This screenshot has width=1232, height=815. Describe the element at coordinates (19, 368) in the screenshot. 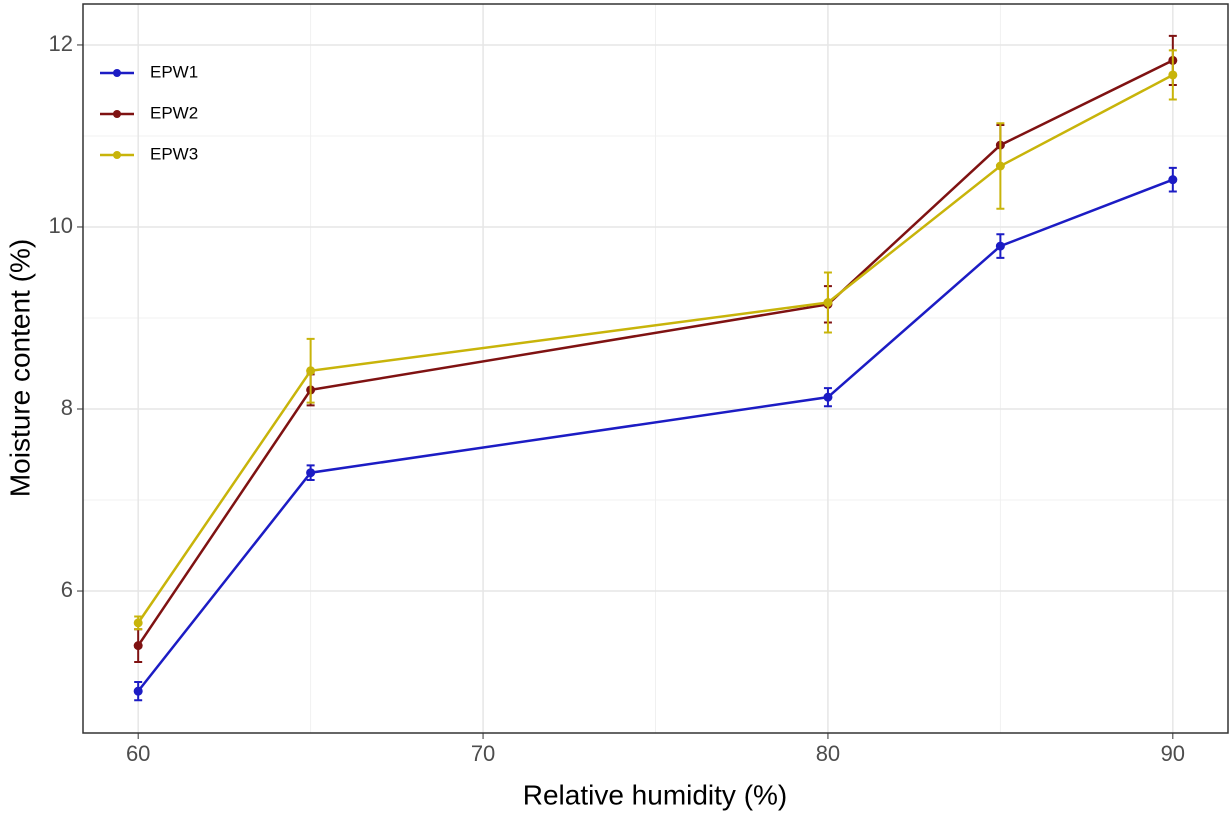

I see `y-axis-title: Moisture content (%)` at that location.